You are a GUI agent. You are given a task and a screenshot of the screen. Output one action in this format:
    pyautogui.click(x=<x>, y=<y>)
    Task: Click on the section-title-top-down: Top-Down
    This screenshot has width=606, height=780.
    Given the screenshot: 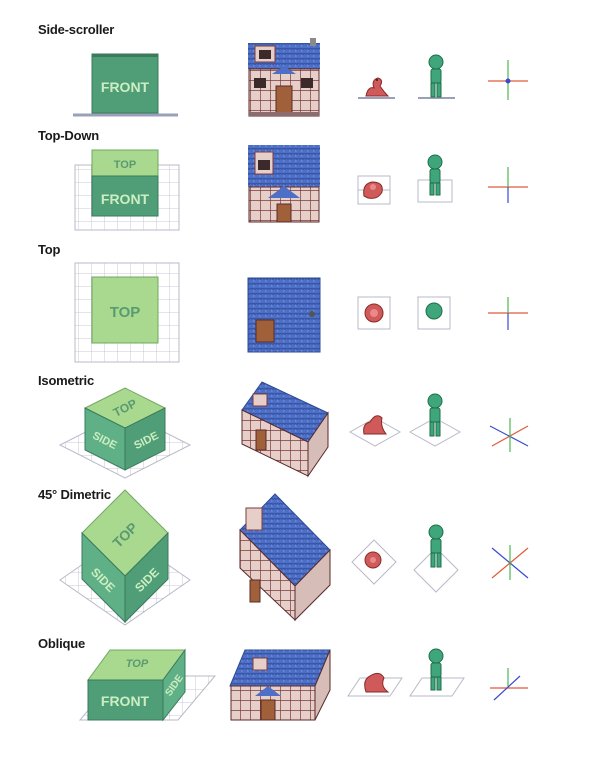 What is the action you would take?
    pyautogui.click(x=68, y=135)
    